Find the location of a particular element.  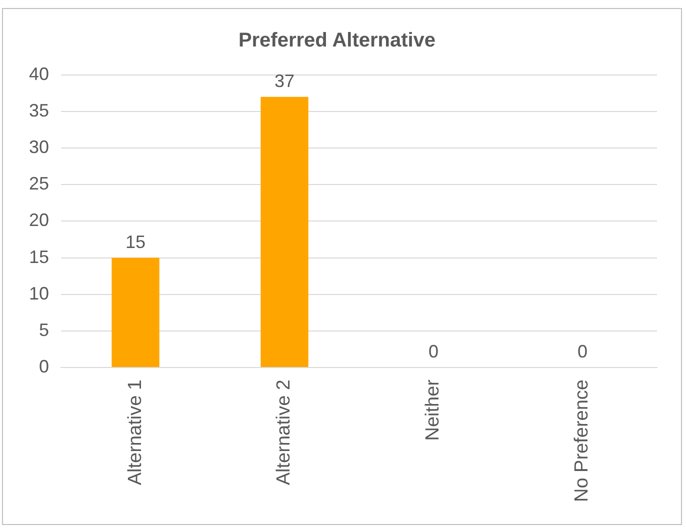

x-tick-label: Neither is located at coordinates (433, 409).